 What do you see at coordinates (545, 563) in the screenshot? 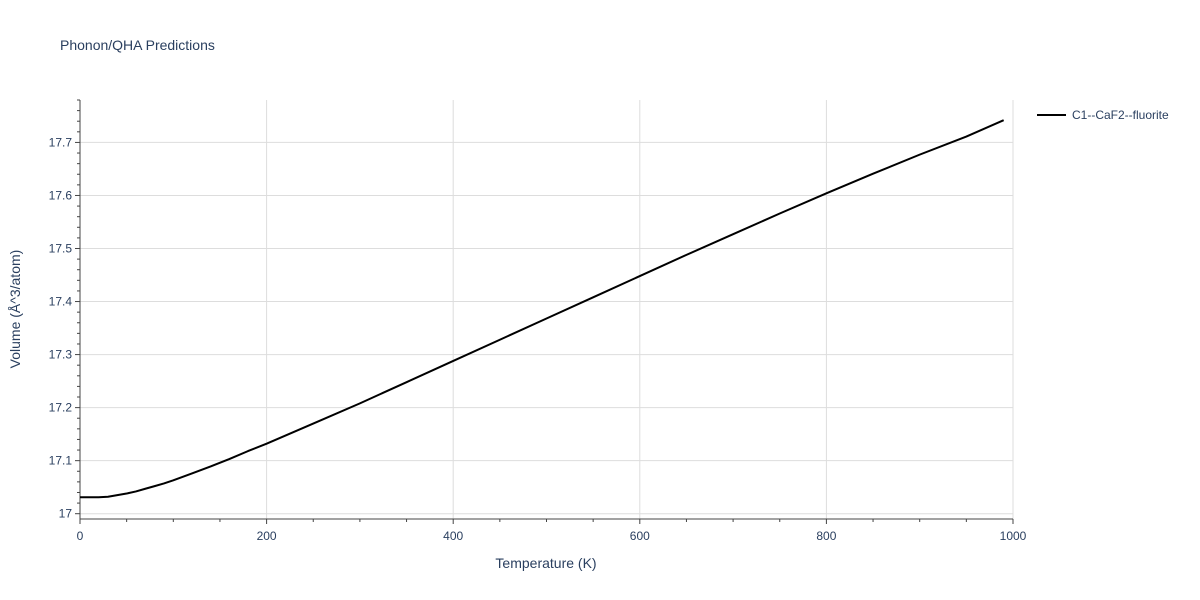
I see `x-axis-title: Temperature (K)` at bounding box center [545, 563].